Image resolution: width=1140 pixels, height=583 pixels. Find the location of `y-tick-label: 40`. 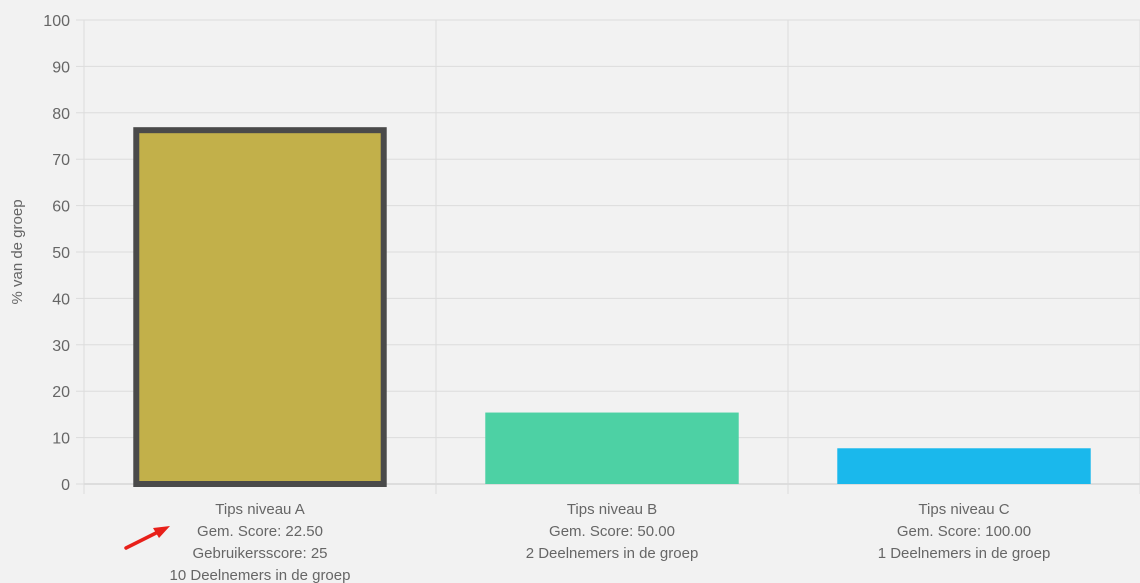

y-tick-label: 40 is located at coordinates (61, 299).